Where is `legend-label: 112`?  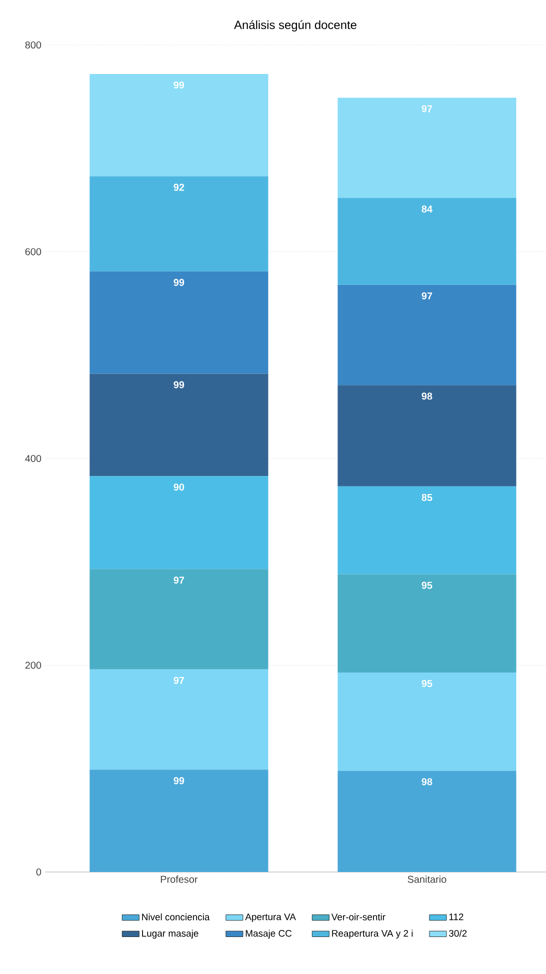
legend-label: 112 is located at coordinates (456, 917).